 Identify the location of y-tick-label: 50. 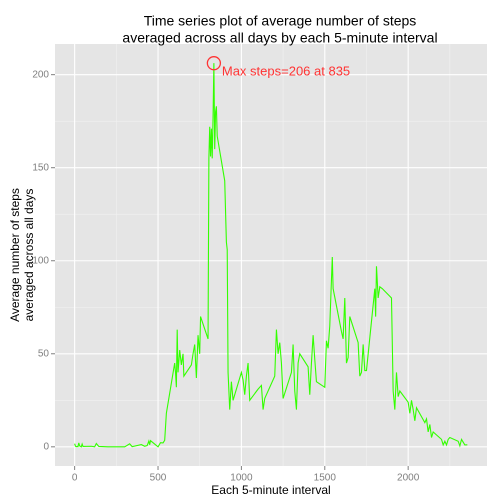
(44, 353).